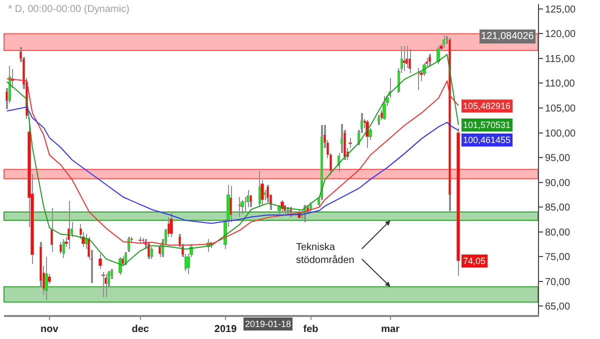 Image resolution: width=600 pixels, height=339 pixels. I want to click on text: 2019-01-18, so click(268, 324).